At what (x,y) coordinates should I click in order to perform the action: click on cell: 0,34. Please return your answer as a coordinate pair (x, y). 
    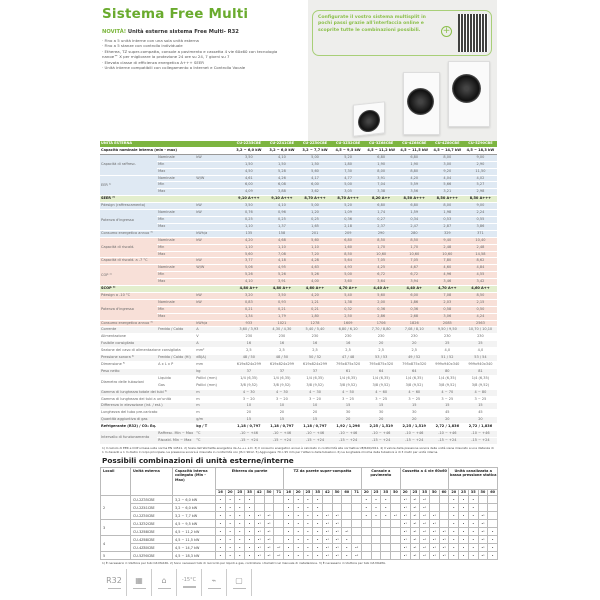
    Looking at the image, I should click on (414, 220).